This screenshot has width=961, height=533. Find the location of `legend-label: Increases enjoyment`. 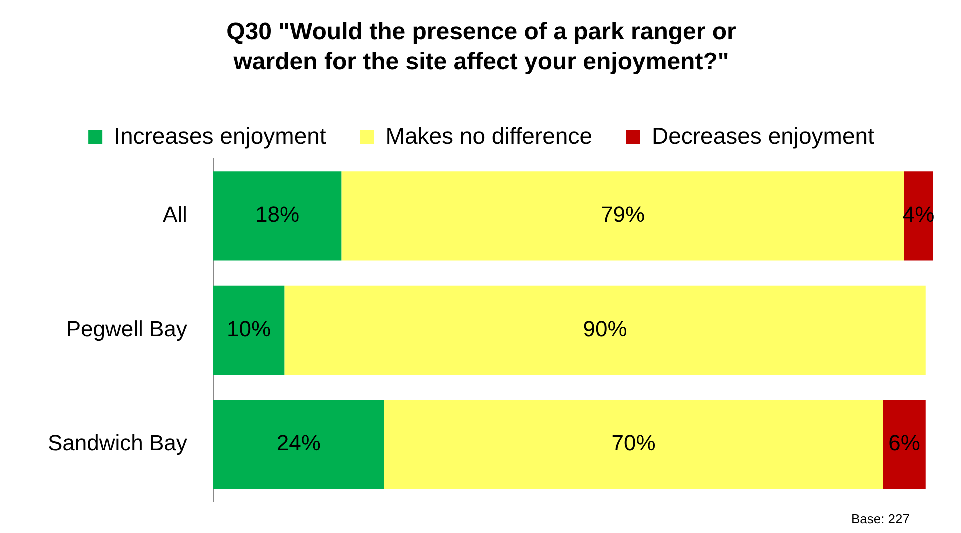

legend-label: Increases enjoyment is located at coordinates (220, 135).